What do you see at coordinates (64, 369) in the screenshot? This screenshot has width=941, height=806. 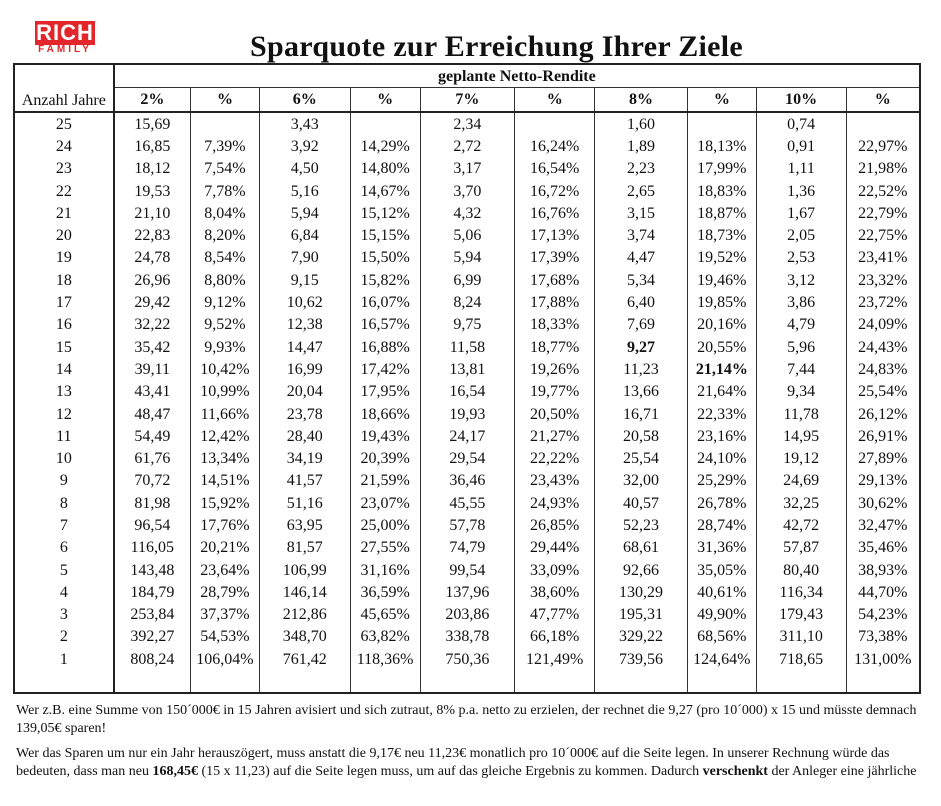 I see `years-cell: 14` at bounding box center [64, 369].